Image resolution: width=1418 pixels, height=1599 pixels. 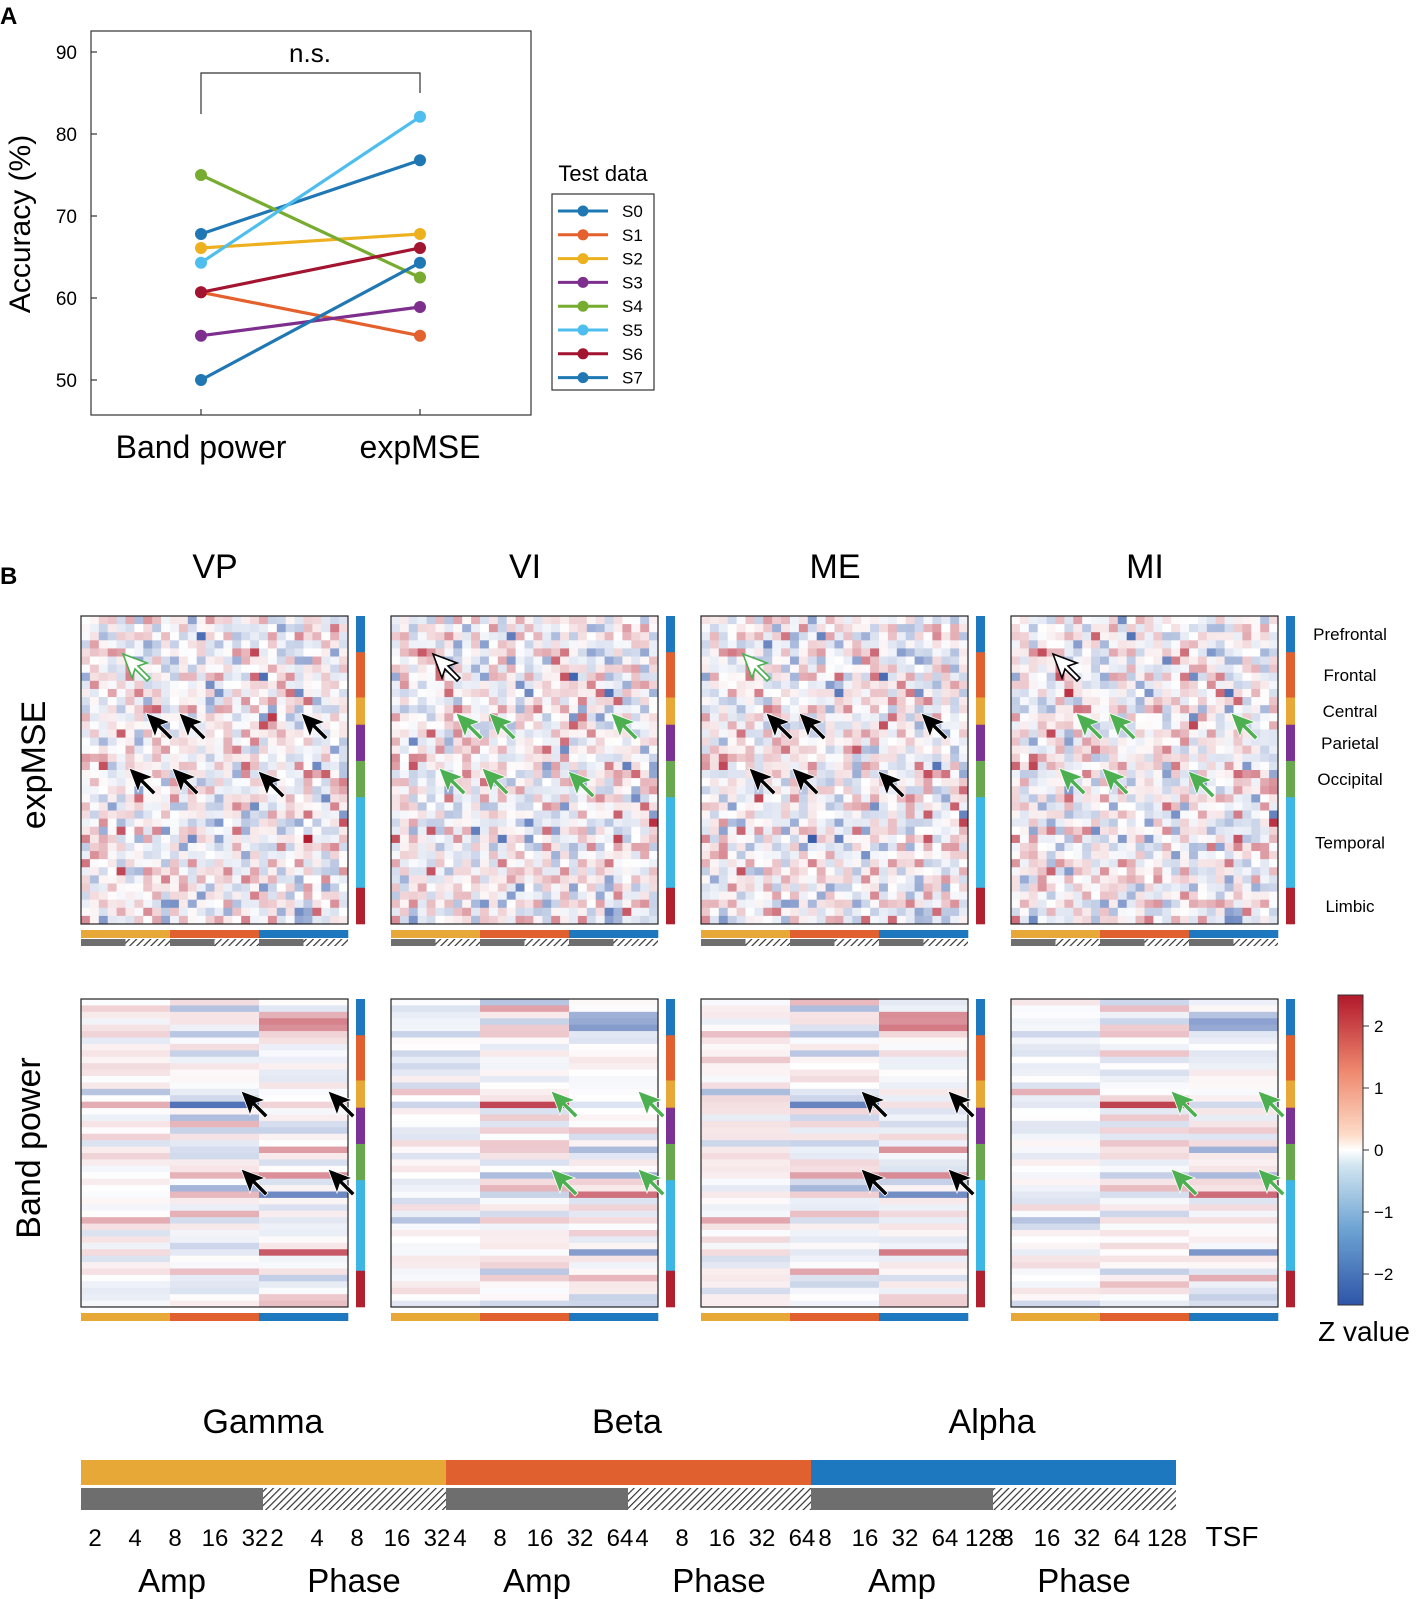 I want to click on annotation-arrow-icon, so click(x=961, y=1182).